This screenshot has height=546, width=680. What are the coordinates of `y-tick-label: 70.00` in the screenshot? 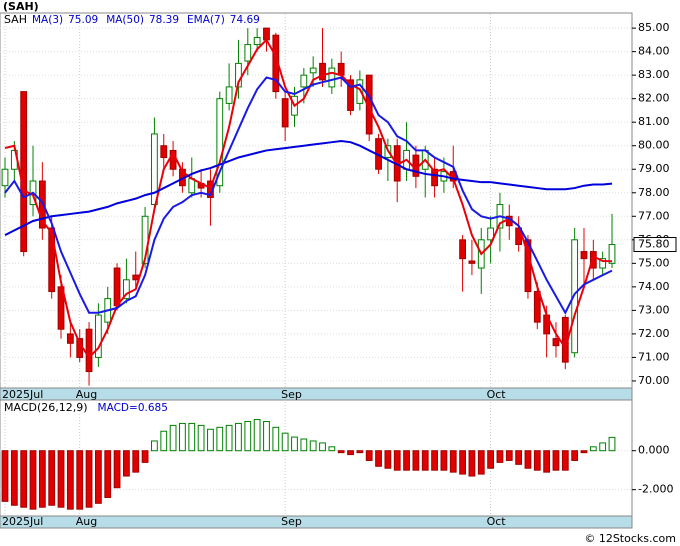 It's located at (654, 380).